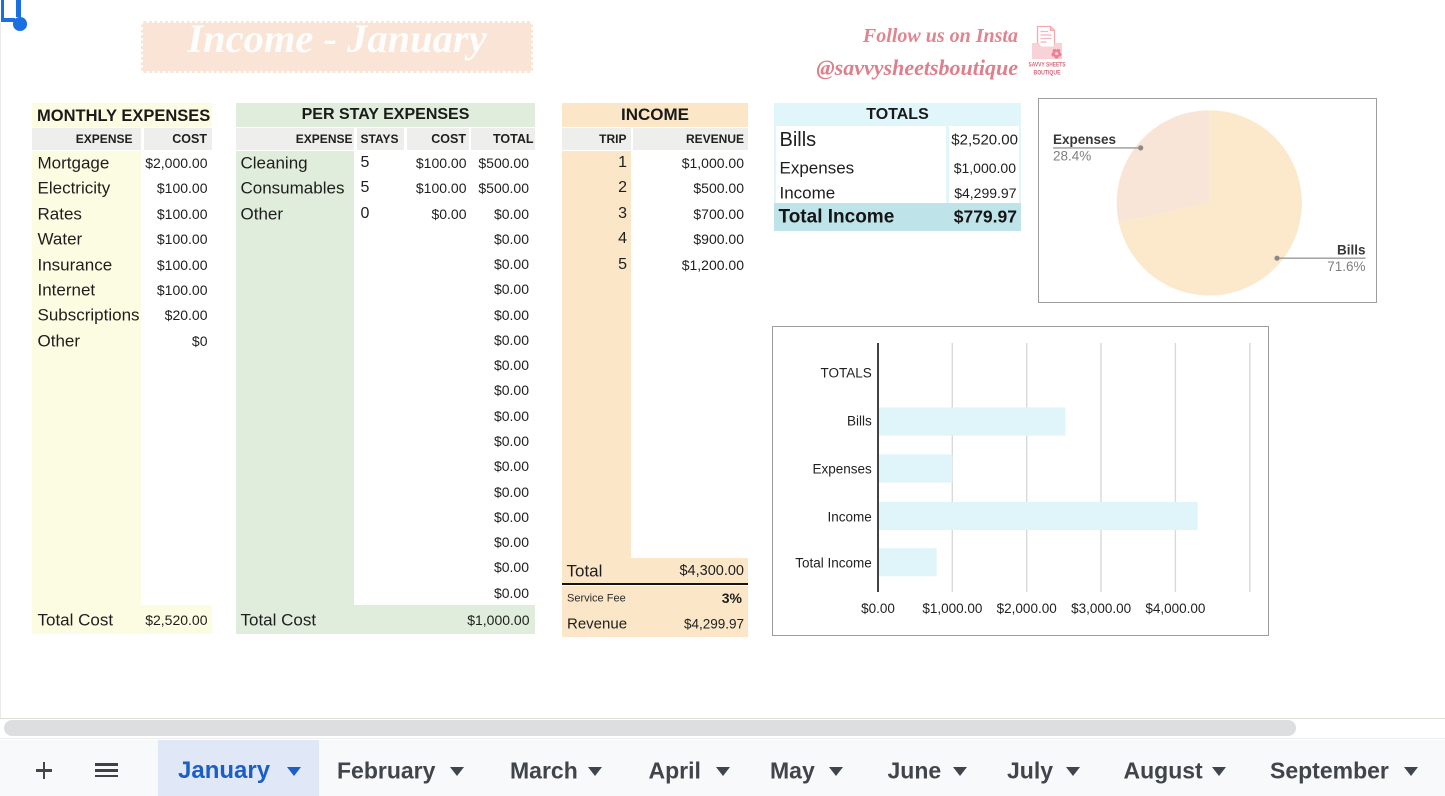 Image resolution: width=1445 pixels, height=796 pixels. What do you see at coordinates (845, 373) in the screenshot?
I see `svg-text: TOTALS` at bounding box center [845, 373].